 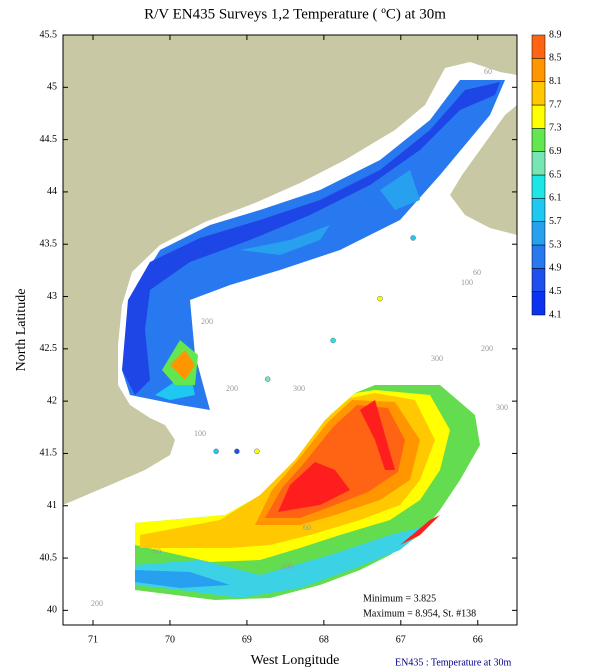 What do you see at coordinates (555, 58) in the screenshot?
I see `colorbar-label: 8.5` at bounding box center [555, 58].